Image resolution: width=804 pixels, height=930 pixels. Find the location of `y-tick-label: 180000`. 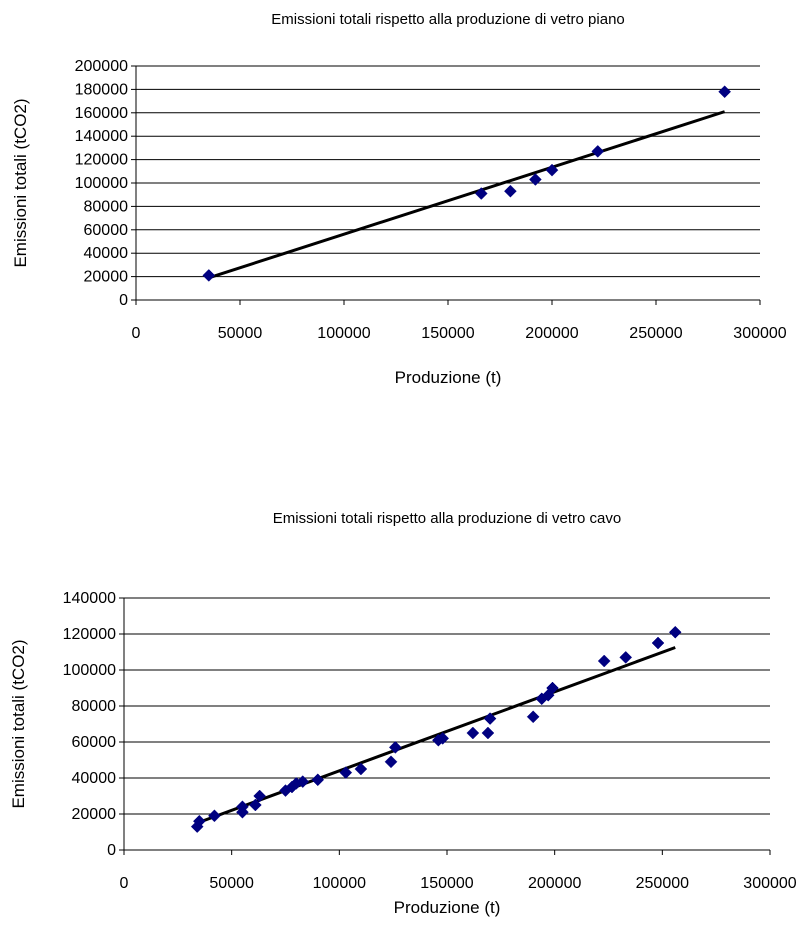

y-tick-label: 180000 is located at coordinates (101, 89).